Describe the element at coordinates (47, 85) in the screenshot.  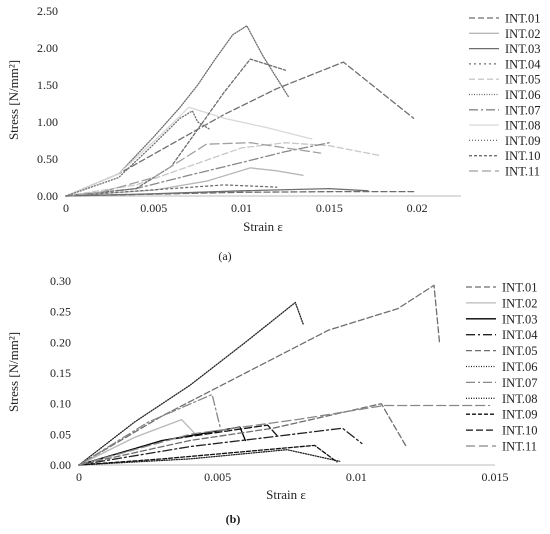
I see `chart-a-y-tick-label: 1.50` at that location.